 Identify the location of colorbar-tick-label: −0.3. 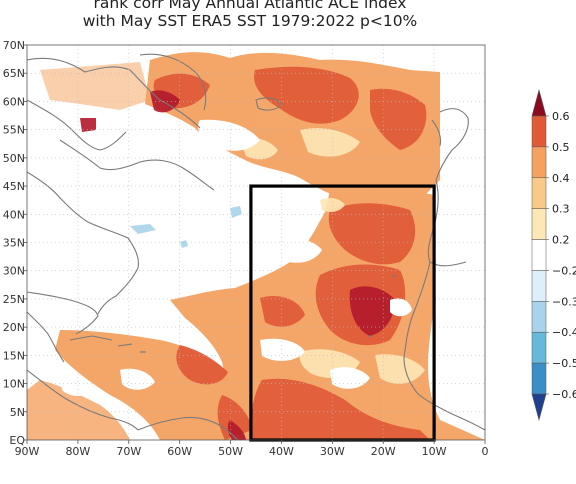
(564, 301).